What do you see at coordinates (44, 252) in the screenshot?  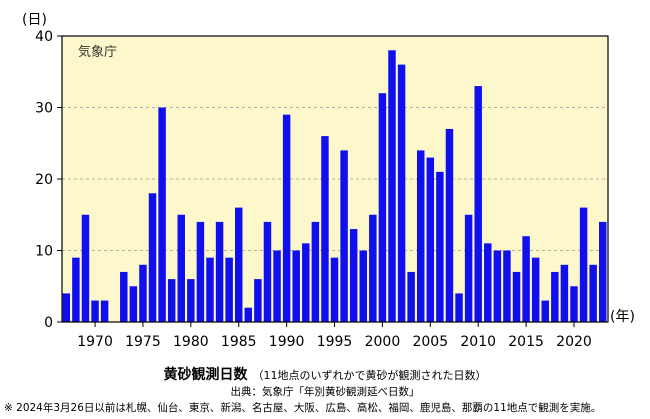 I see `y-tick-label: 10` at bounding box center [44, 252].